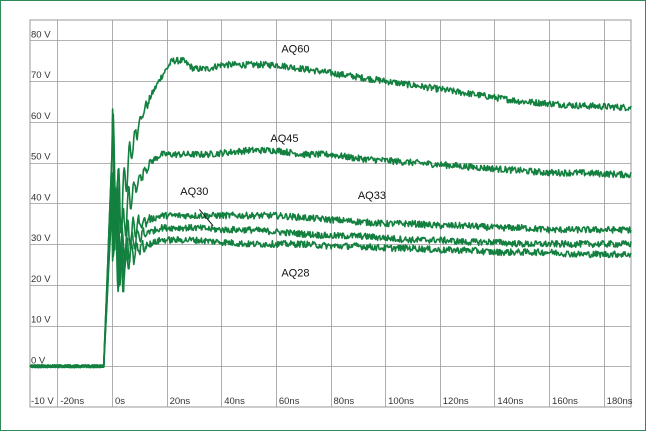  What do you see at coordinates (372, 196) in the screenshot?
I see `series-label: AQ33` at bounding box center [372, 196].